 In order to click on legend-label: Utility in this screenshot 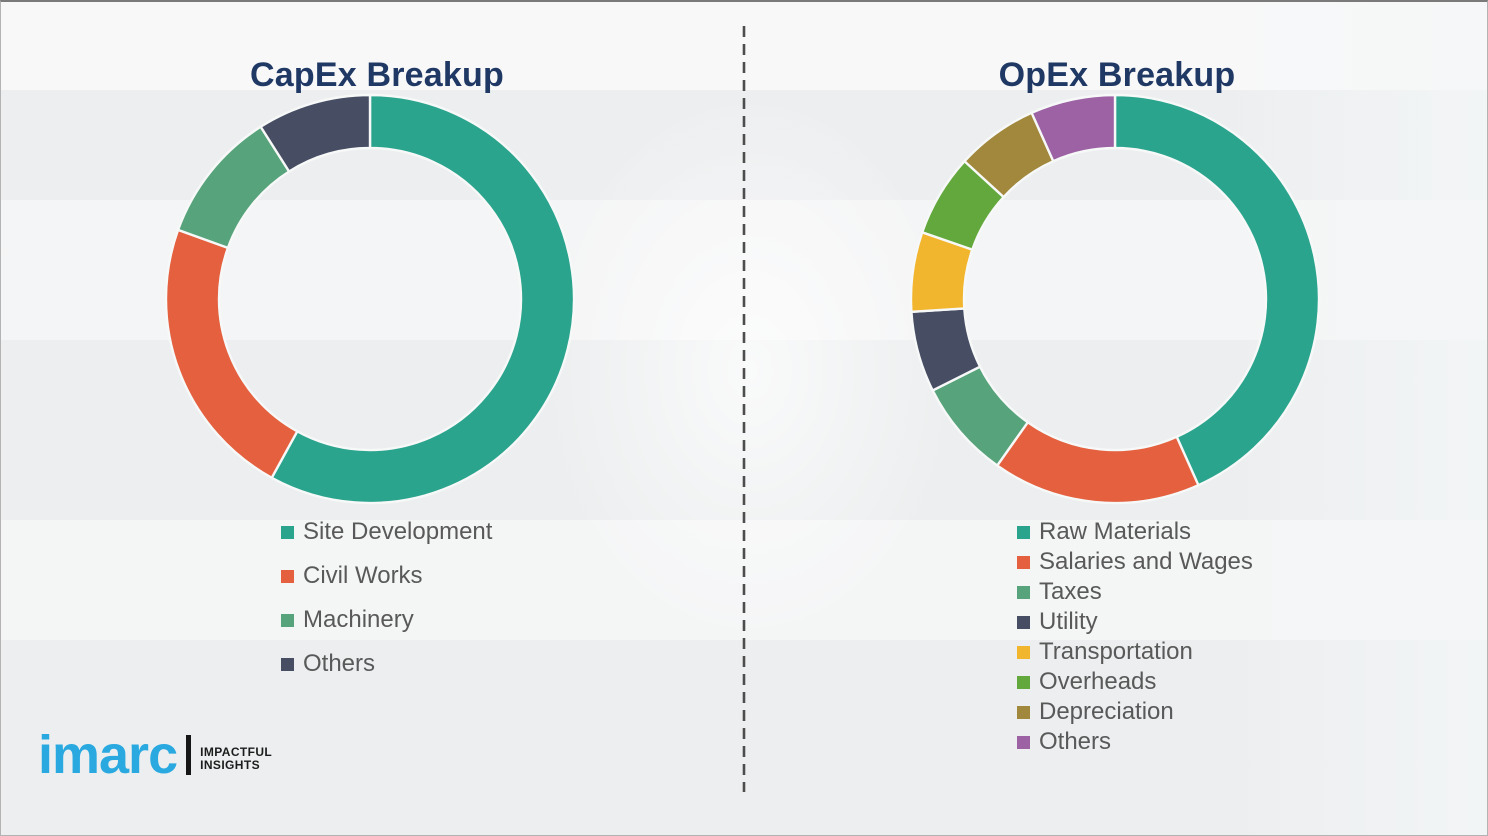, I will do `click(1068, 621)`.